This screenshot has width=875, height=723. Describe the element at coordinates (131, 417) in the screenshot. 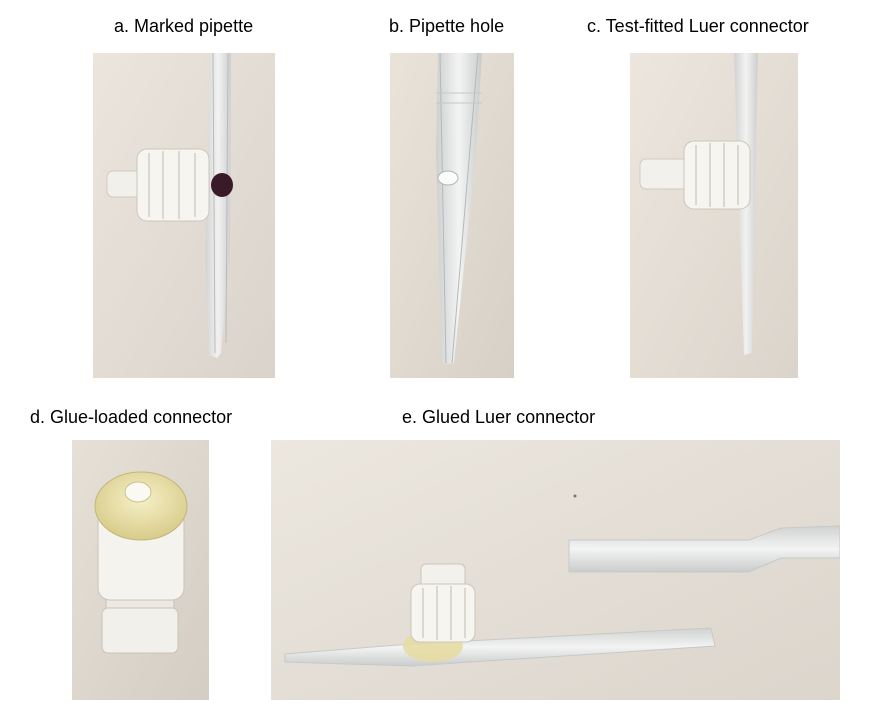

I see `caption-d: d. Glue-loaded connector` at that location.